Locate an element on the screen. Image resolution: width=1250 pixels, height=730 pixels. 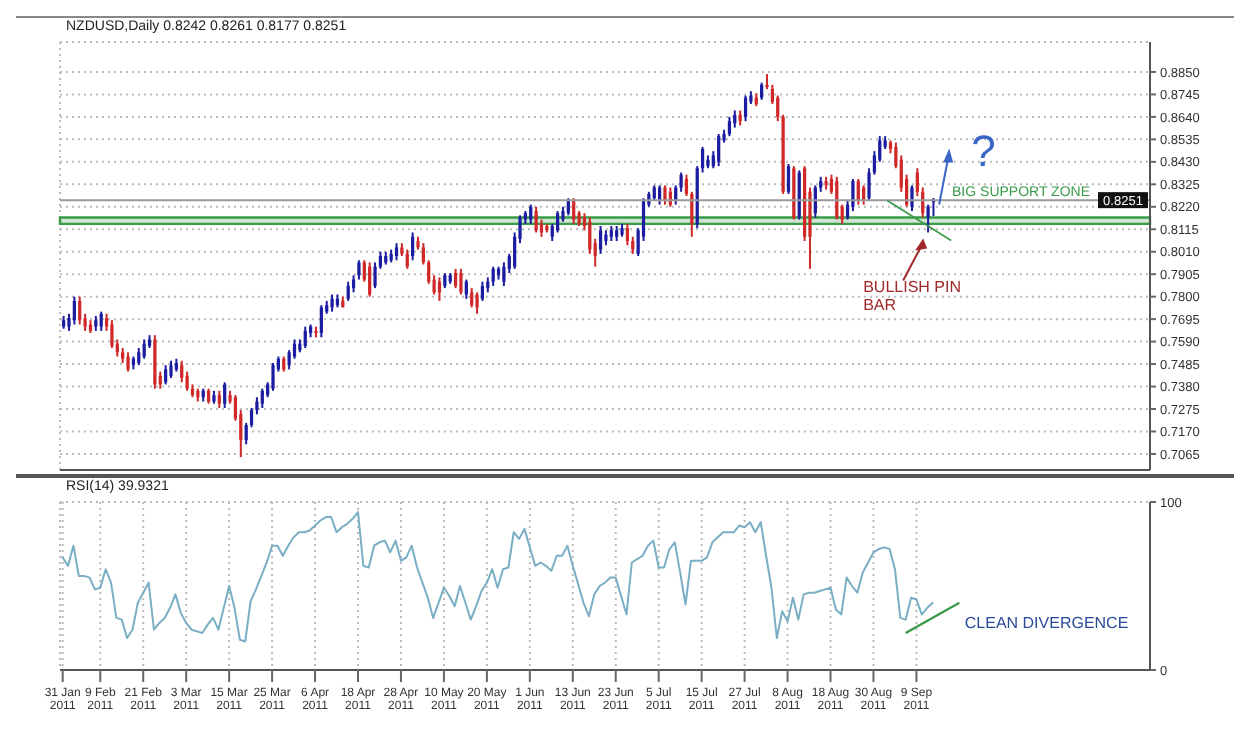
annotation: CLEAN DIVERGENCE is located at coordinates (1047, 623).